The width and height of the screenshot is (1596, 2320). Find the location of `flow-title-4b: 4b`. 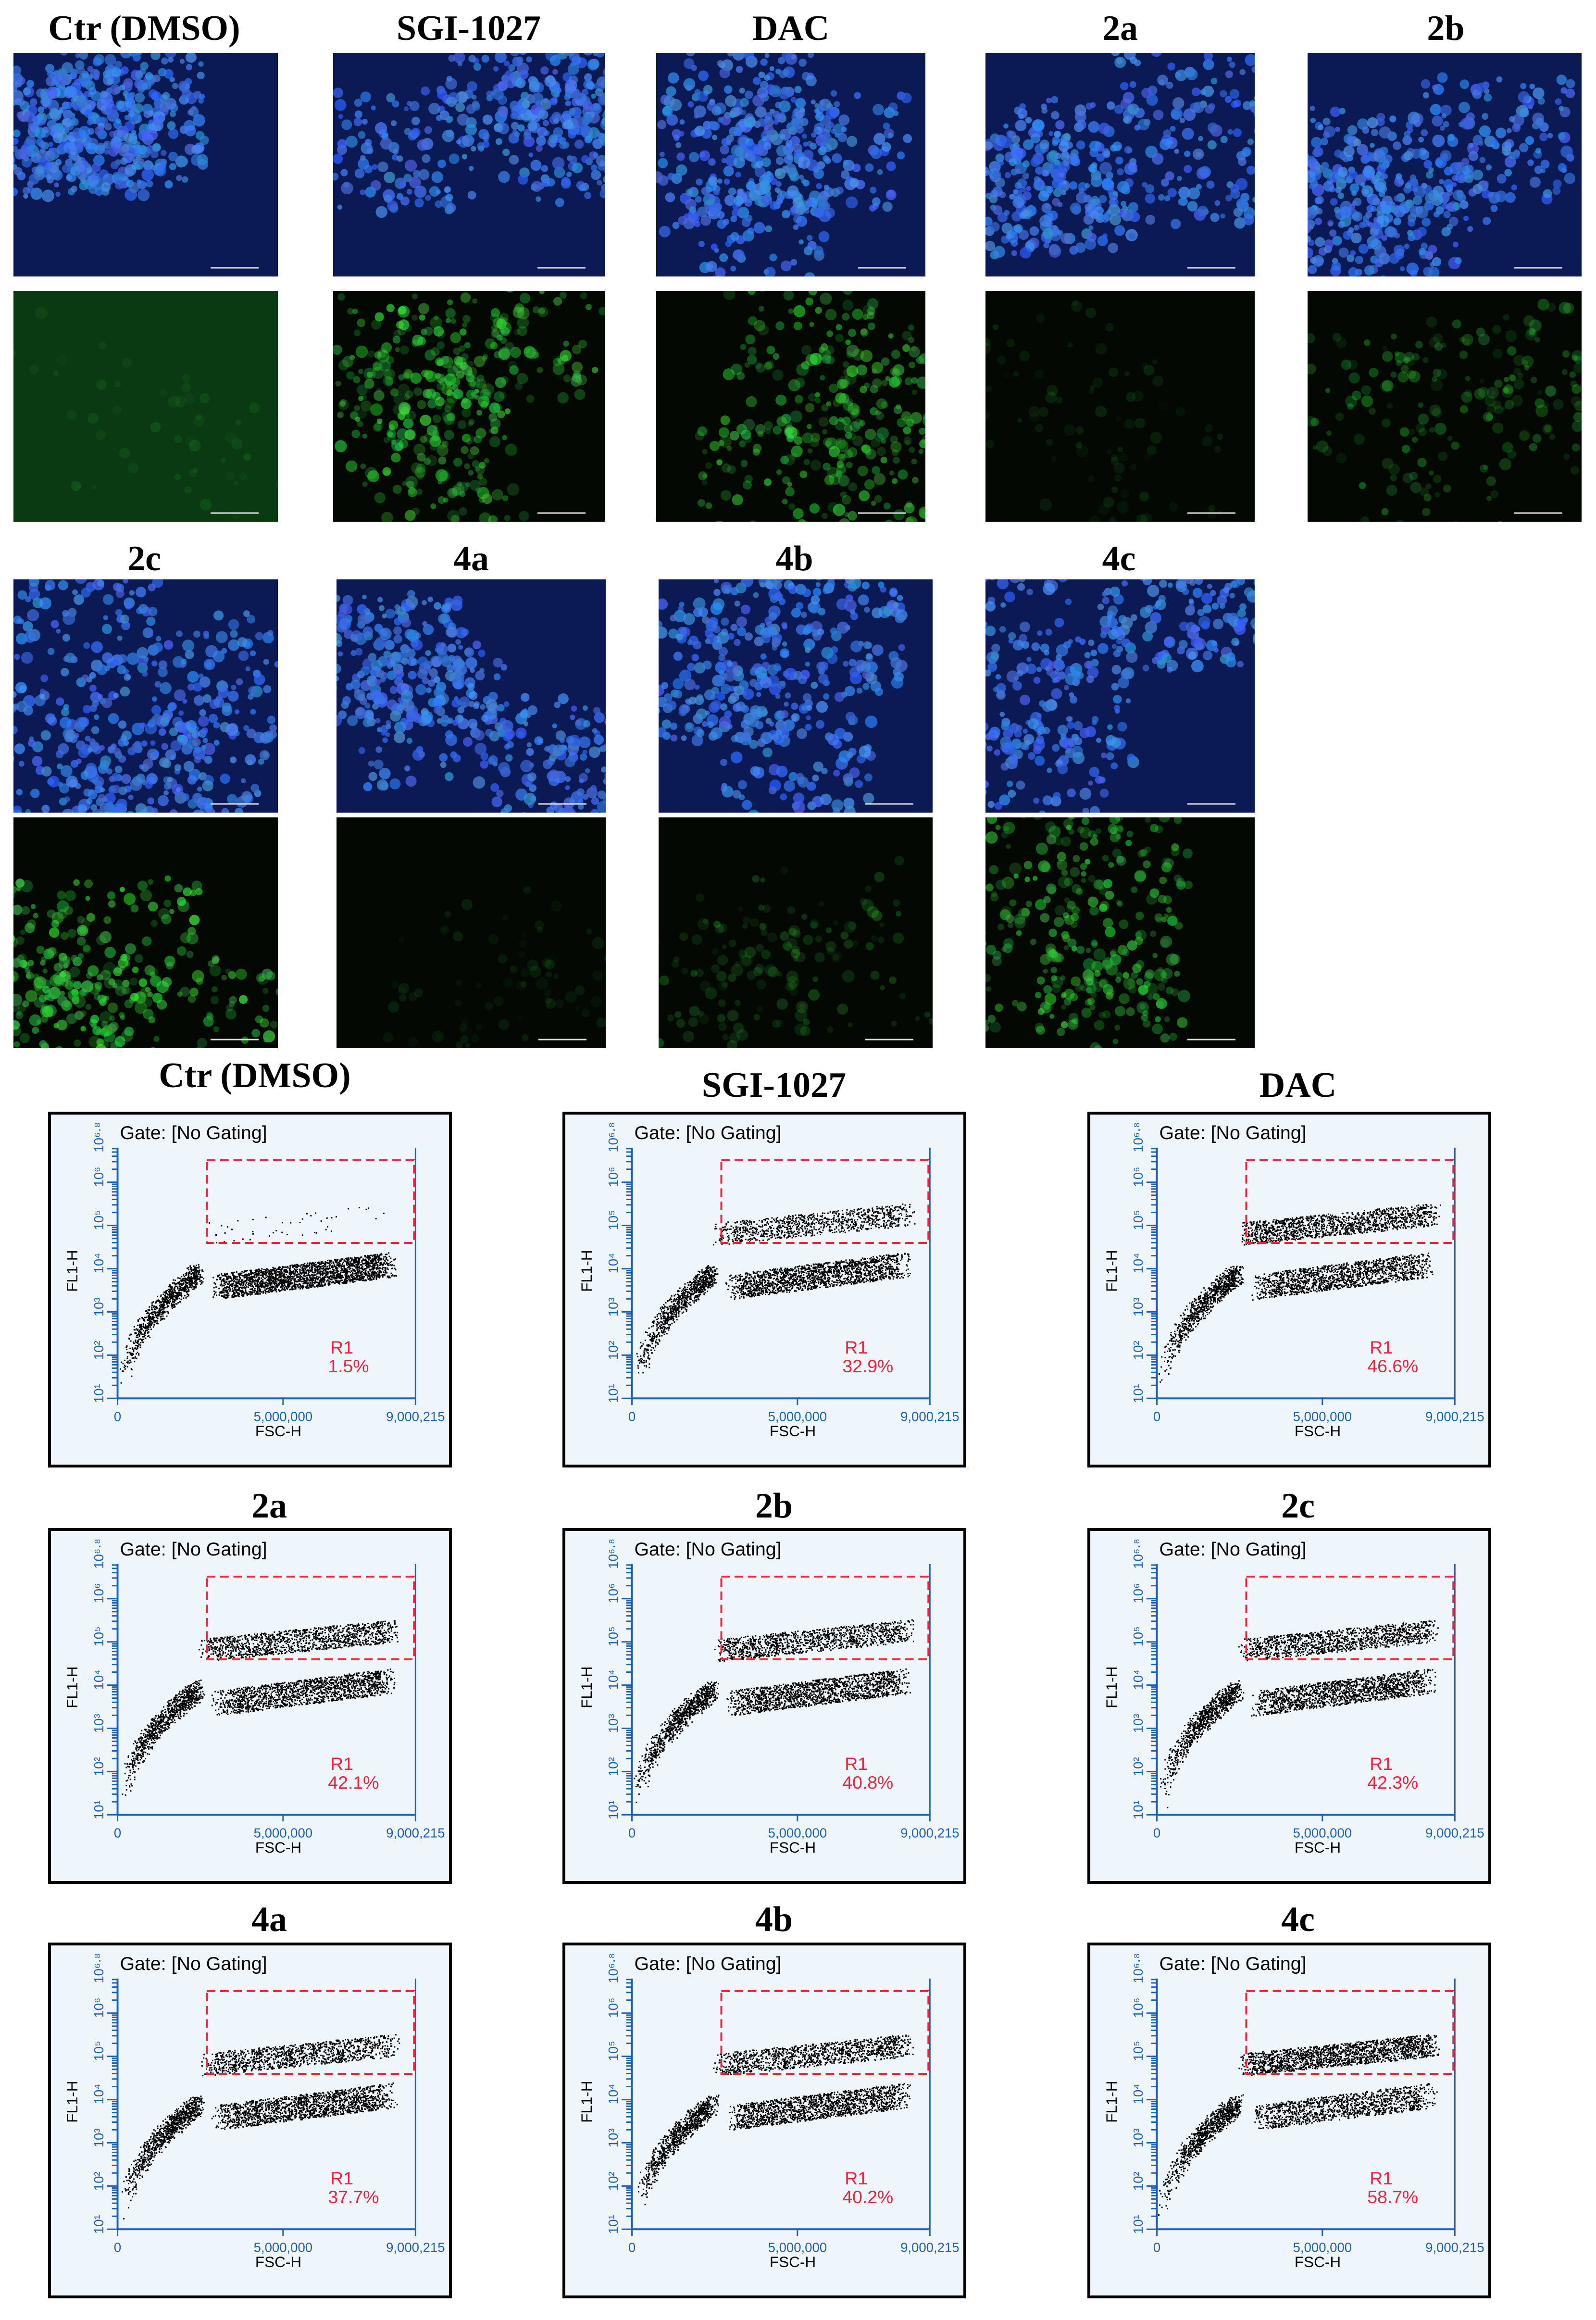

flow-title-4b: 4b is located at coordinates (774, 1919).